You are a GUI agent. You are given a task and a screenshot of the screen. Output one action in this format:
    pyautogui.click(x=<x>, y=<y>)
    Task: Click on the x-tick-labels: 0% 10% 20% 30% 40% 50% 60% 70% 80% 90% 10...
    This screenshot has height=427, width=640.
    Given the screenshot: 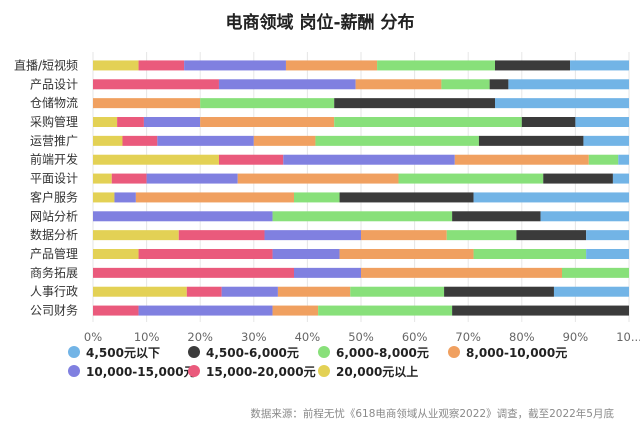 What is the action you would take?
    pyautogui.click(x=362, y=337)
    